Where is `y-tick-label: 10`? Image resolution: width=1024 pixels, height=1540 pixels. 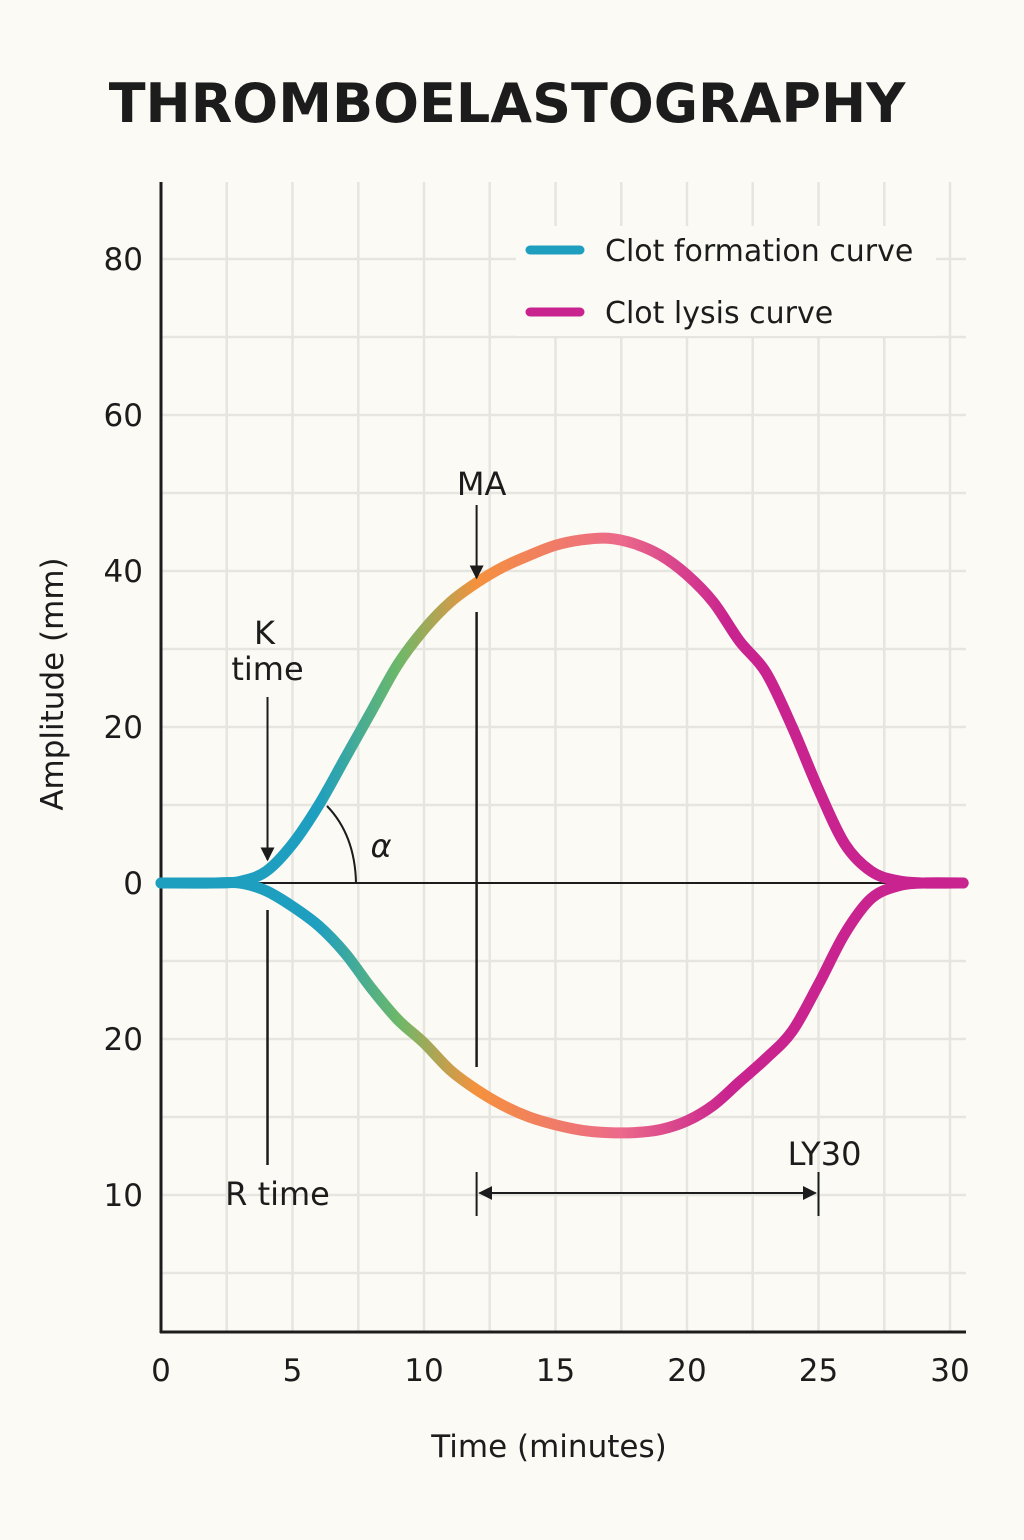
y-tick-label: 10 is located at coordinates (123, 1196).